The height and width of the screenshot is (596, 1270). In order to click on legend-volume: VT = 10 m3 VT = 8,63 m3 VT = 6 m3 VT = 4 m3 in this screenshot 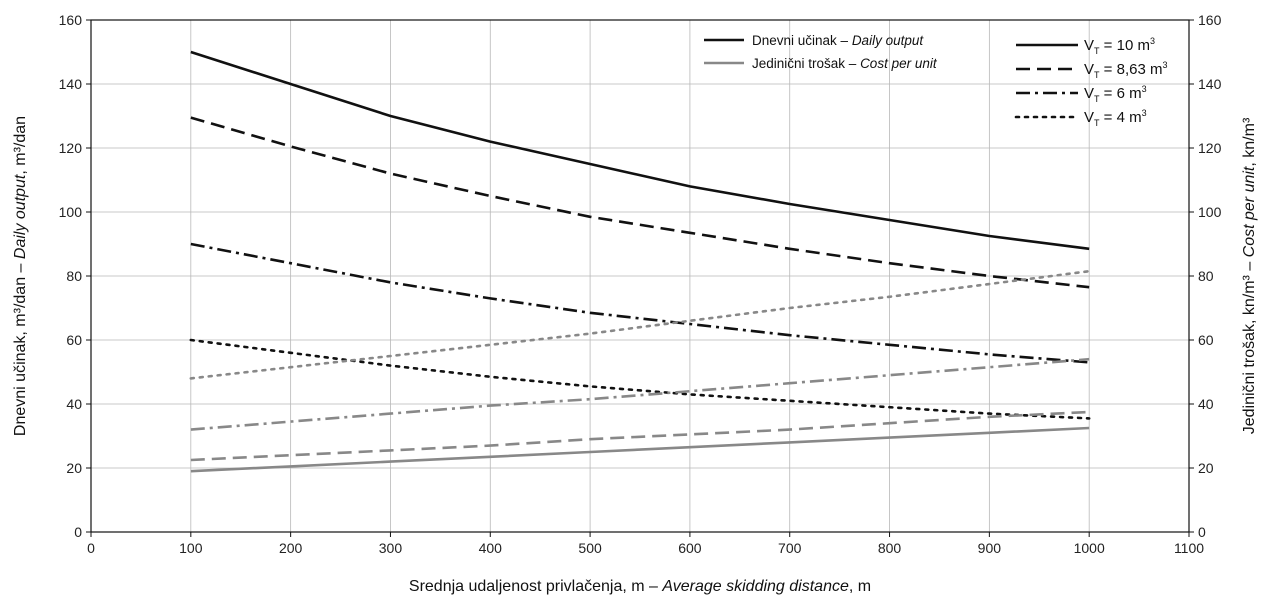, I will do `click(1090, 82)`.